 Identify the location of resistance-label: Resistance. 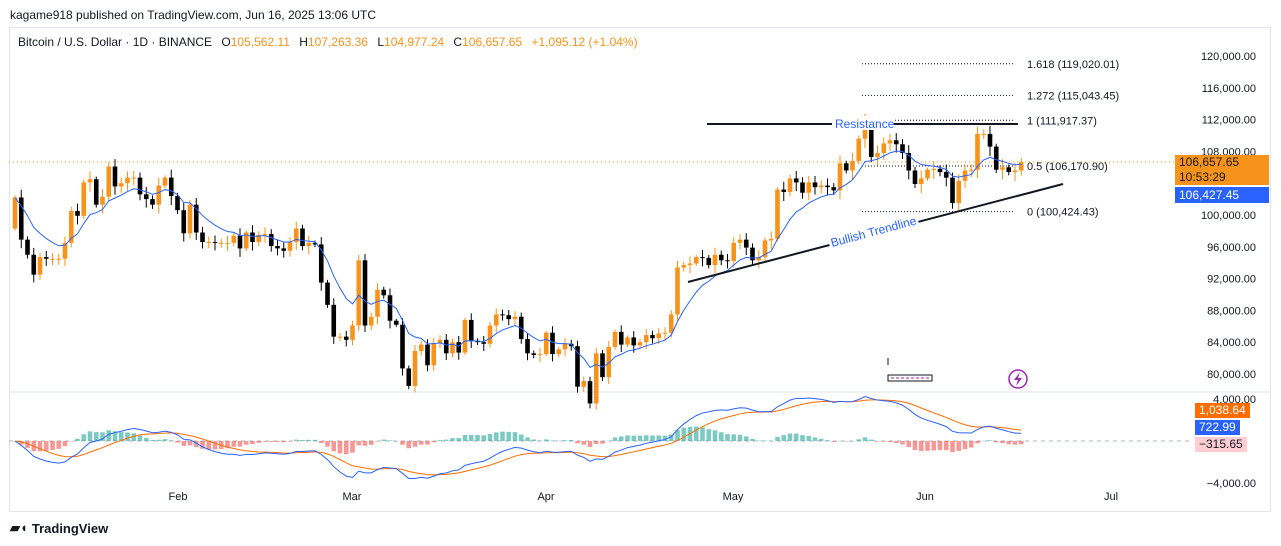
(865, 124).